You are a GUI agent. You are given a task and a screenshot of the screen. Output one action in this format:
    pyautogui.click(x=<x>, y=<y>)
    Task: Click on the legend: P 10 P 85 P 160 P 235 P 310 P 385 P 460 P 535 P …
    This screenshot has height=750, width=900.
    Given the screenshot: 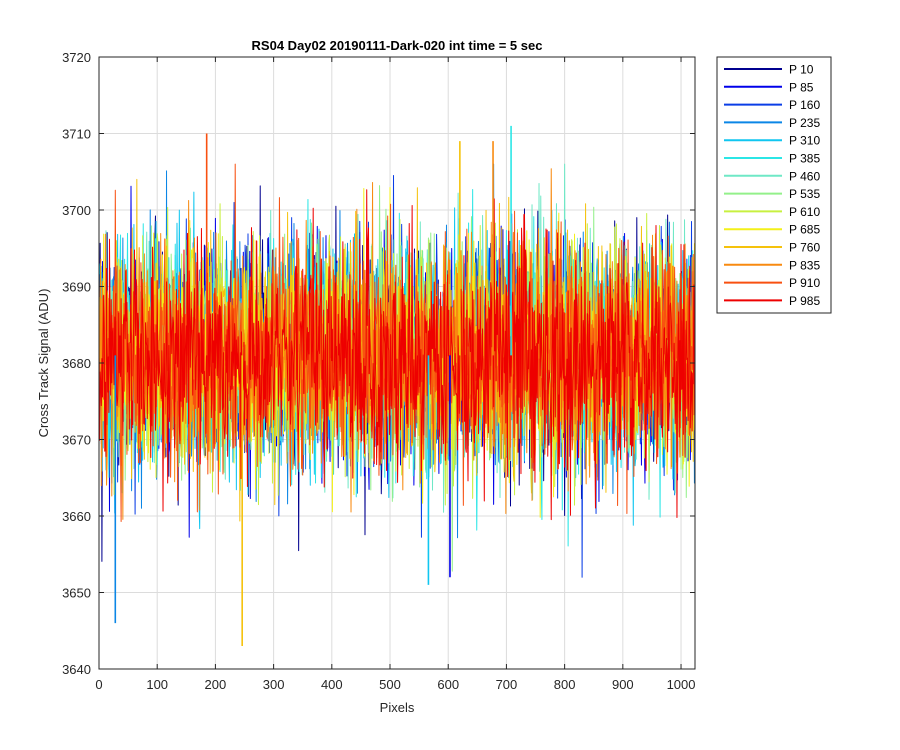 What is the action you would take?
    pyautogui.click(x=774, y=185)
    